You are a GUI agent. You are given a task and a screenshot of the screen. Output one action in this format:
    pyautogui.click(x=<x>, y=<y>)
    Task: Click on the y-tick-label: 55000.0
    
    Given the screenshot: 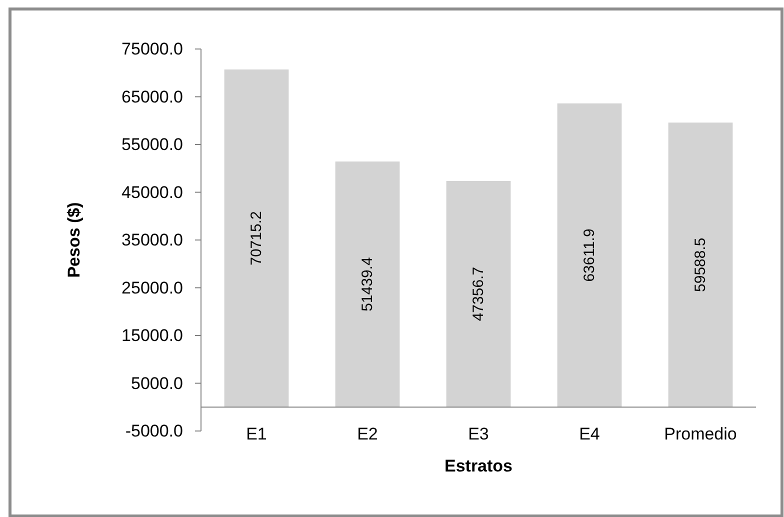 What is the action you would take?
    pyautogui.click(x=152, y=144)
    